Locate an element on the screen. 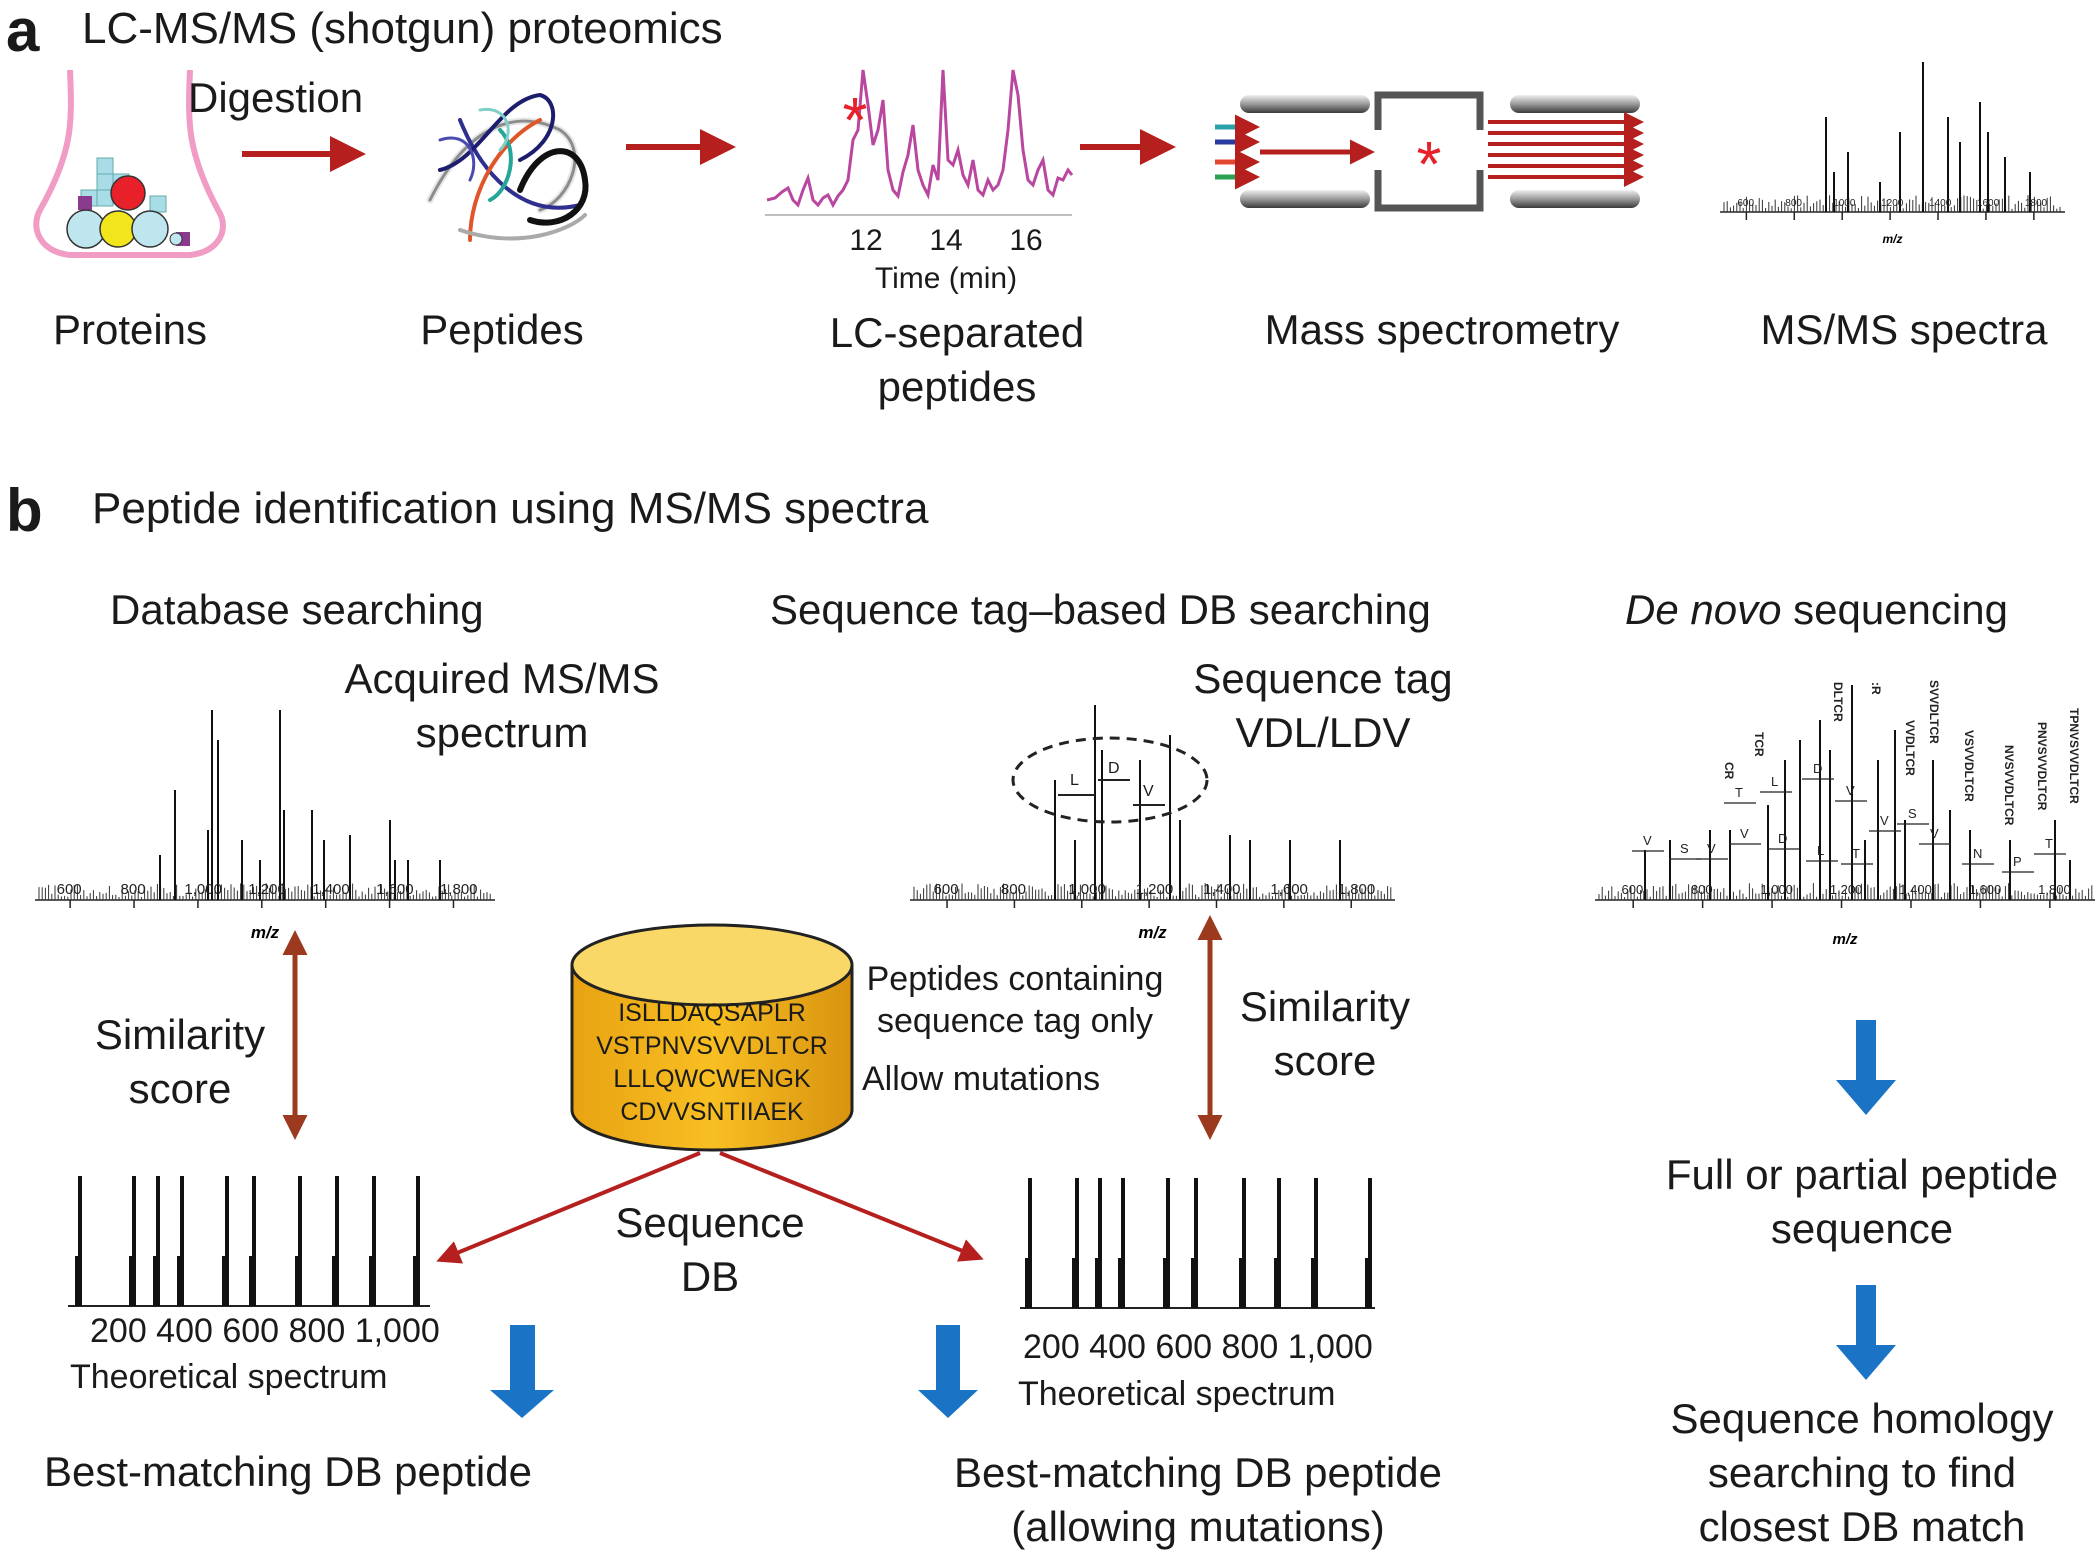 This screenshot has width=2100, height=1554. tick-label: 1200 is located at coordinates (1892, 203).